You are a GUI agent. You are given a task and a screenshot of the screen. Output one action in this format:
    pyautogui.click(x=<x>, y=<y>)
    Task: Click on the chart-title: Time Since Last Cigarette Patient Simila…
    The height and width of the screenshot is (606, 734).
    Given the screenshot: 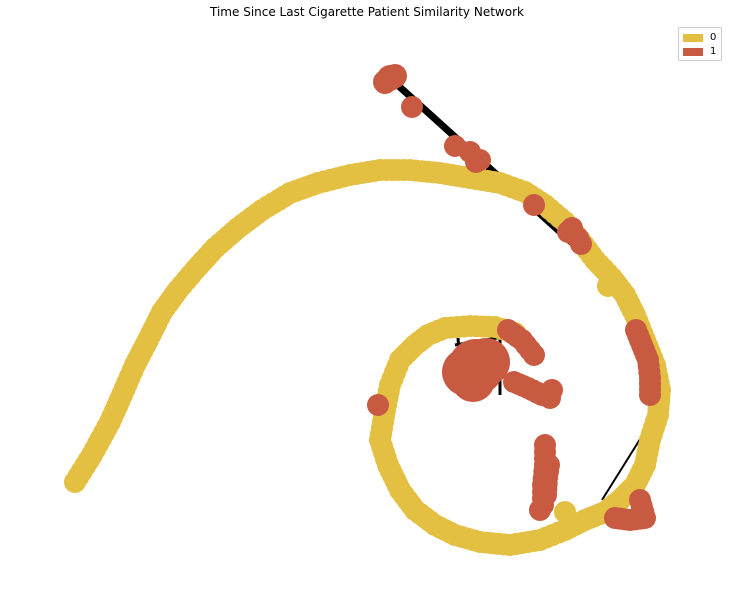 What is the action you would take?
    pyautogui.click(x=367, y=12)
    